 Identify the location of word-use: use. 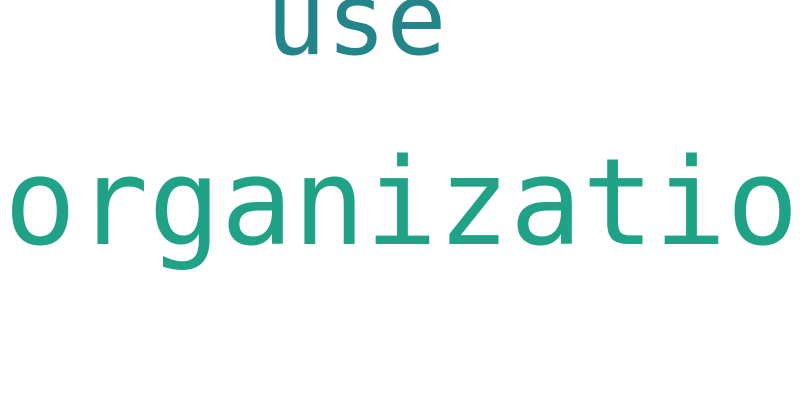
(356, 39).